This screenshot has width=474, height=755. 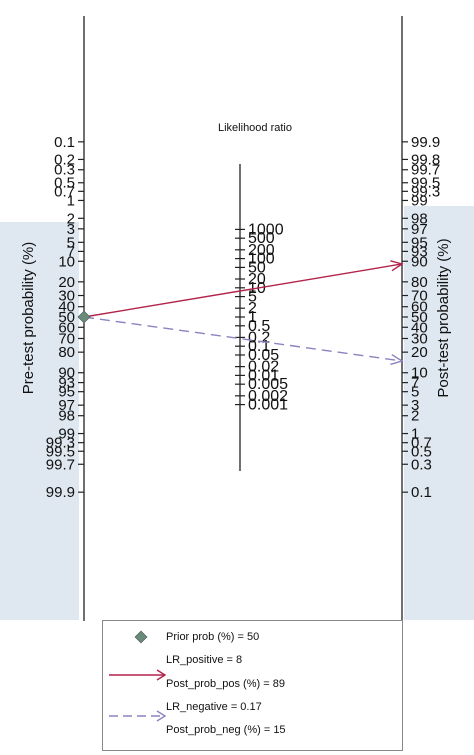 What do you see at coordinates (419, 200) in the screenshot?
I see `posttest-tick-label: 99` at bounding box center [419, 200].